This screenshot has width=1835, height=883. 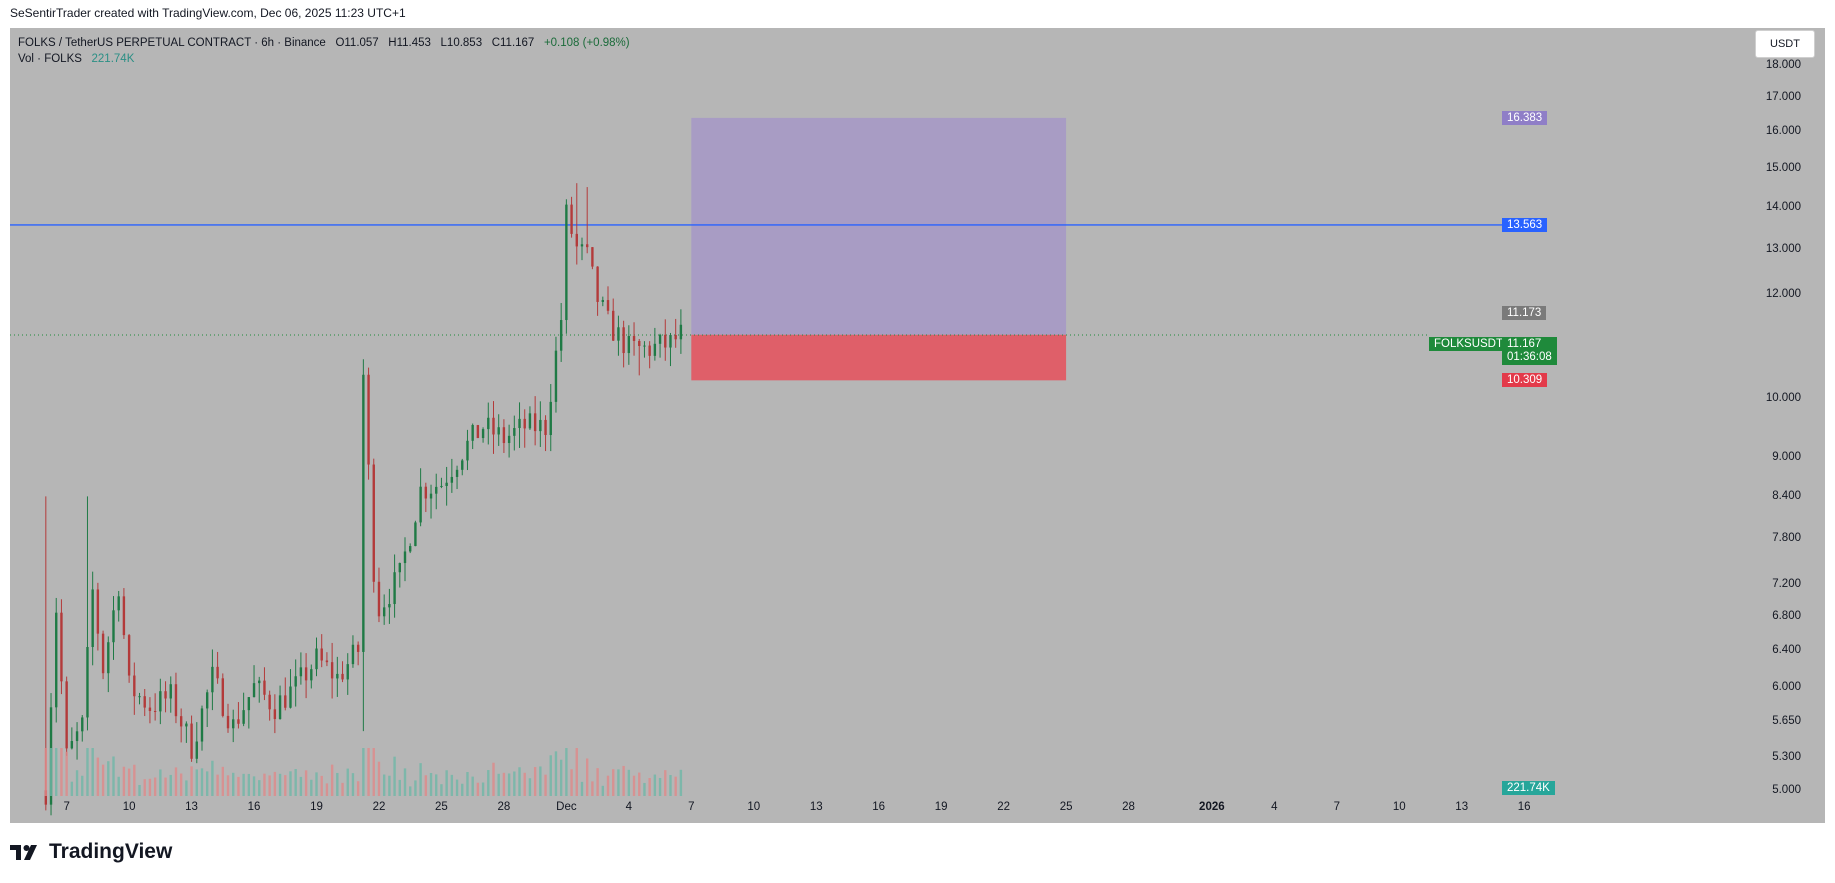 I want to click on volume-indicator-label: Vol · FOLKS, so click(x=50, y=59).